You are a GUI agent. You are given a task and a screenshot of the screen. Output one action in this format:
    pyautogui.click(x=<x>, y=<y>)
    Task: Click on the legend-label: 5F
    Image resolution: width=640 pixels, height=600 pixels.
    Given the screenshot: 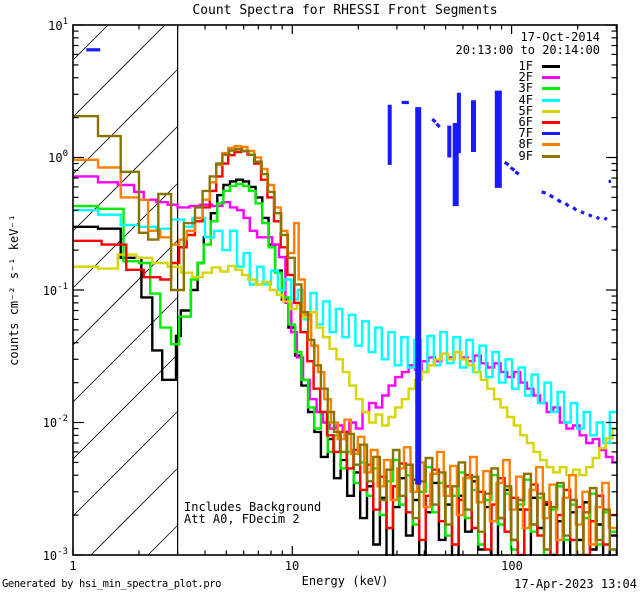 What is the action you would take?
    pyautogui.click(x=525, y=110)
    